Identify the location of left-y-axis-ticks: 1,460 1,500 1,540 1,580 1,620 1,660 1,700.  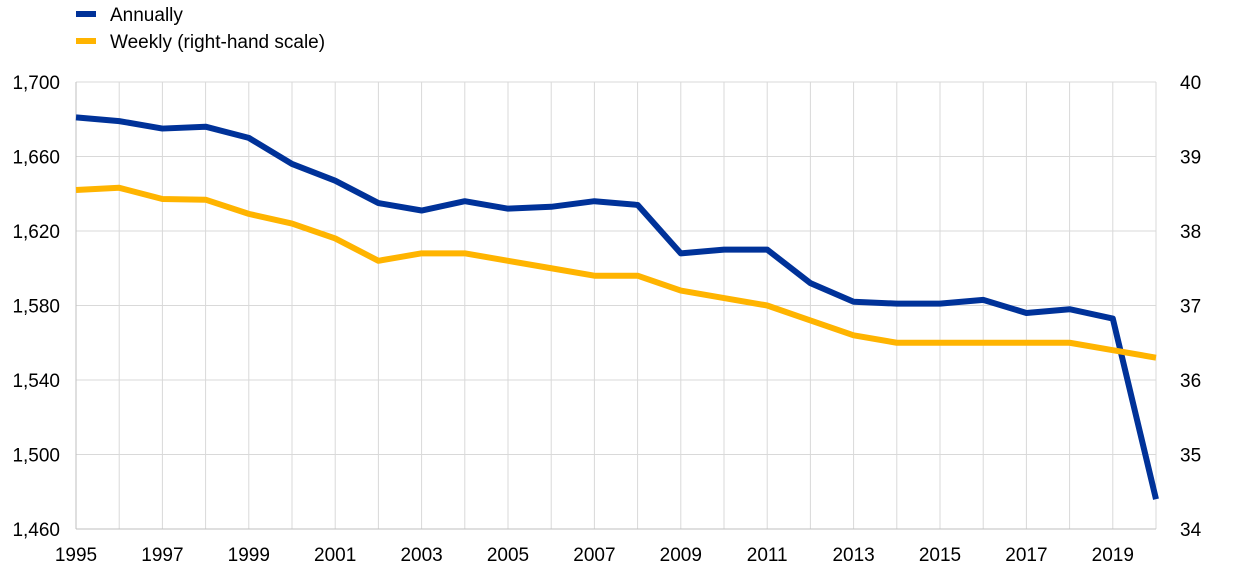
(36, 307).